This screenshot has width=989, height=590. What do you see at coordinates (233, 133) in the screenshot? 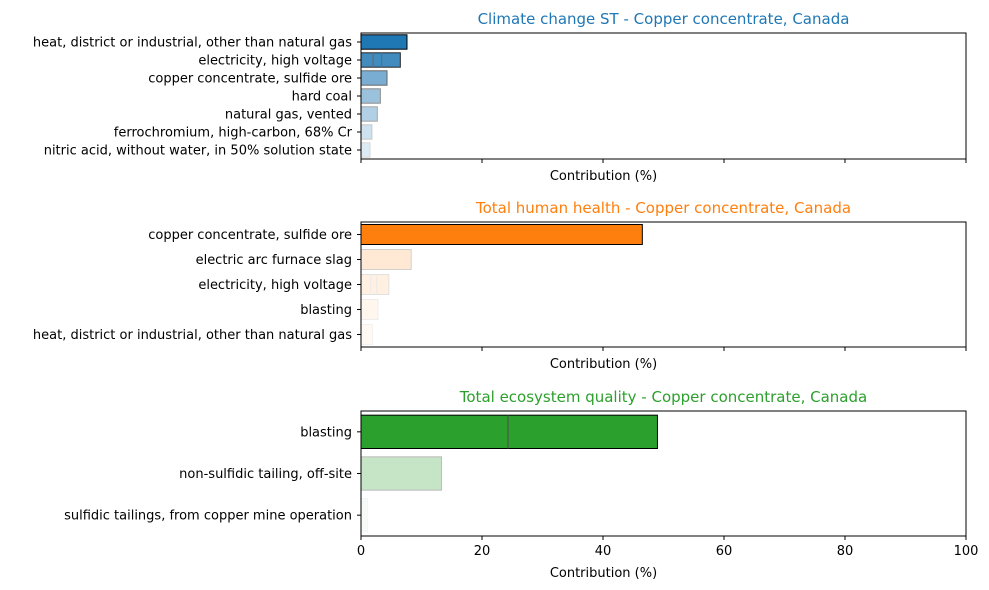
I see `category-label: ferrochromium, high-carbon, 68% Cr` at bounding box center [233, 133].